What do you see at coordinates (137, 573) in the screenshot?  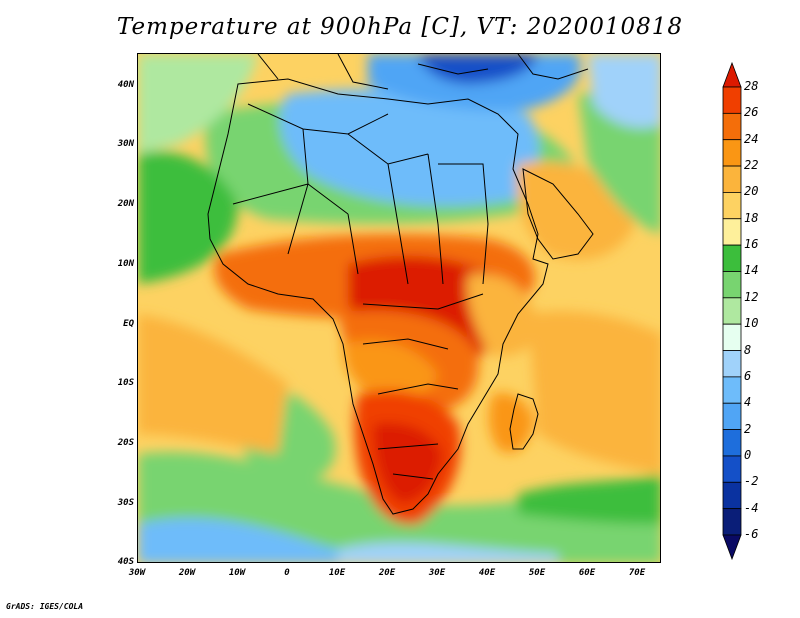 I see `lon-label-30w: 30W` at bounding box center [137, 573].